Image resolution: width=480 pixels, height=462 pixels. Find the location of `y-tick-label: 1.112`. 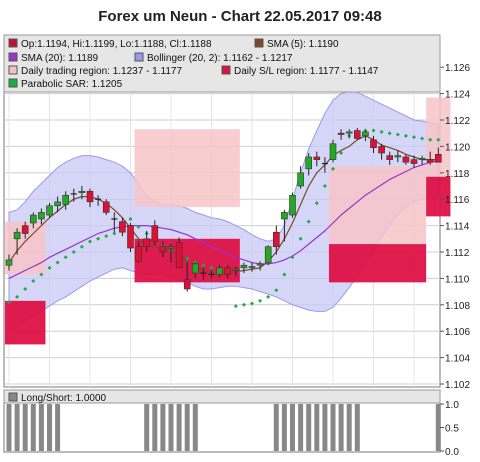

y-tick-label: 1.112 is located at coordinates (457, 253).